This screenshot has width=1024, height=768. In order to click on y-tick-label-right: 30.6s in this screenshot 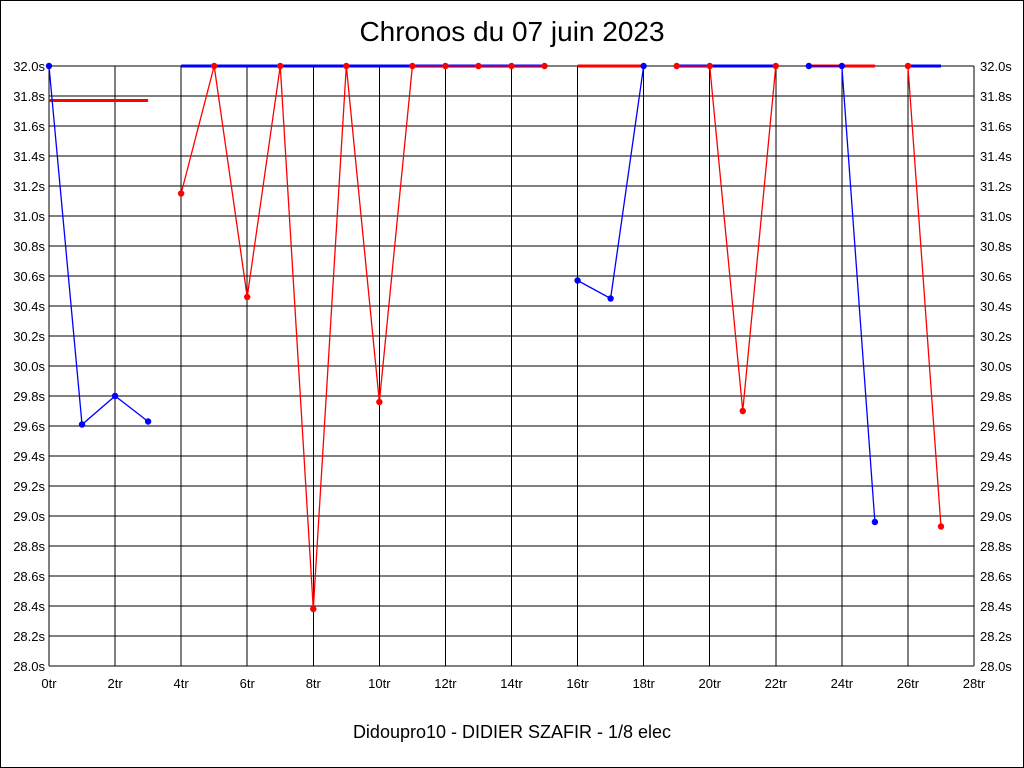, I will do `click(996, 276)`.